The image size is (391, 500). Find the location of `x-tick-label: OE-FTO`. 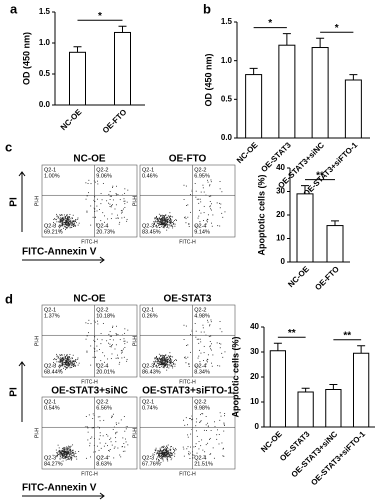

x-tick-label: OE-FTO is located at coordinates (327, 279).